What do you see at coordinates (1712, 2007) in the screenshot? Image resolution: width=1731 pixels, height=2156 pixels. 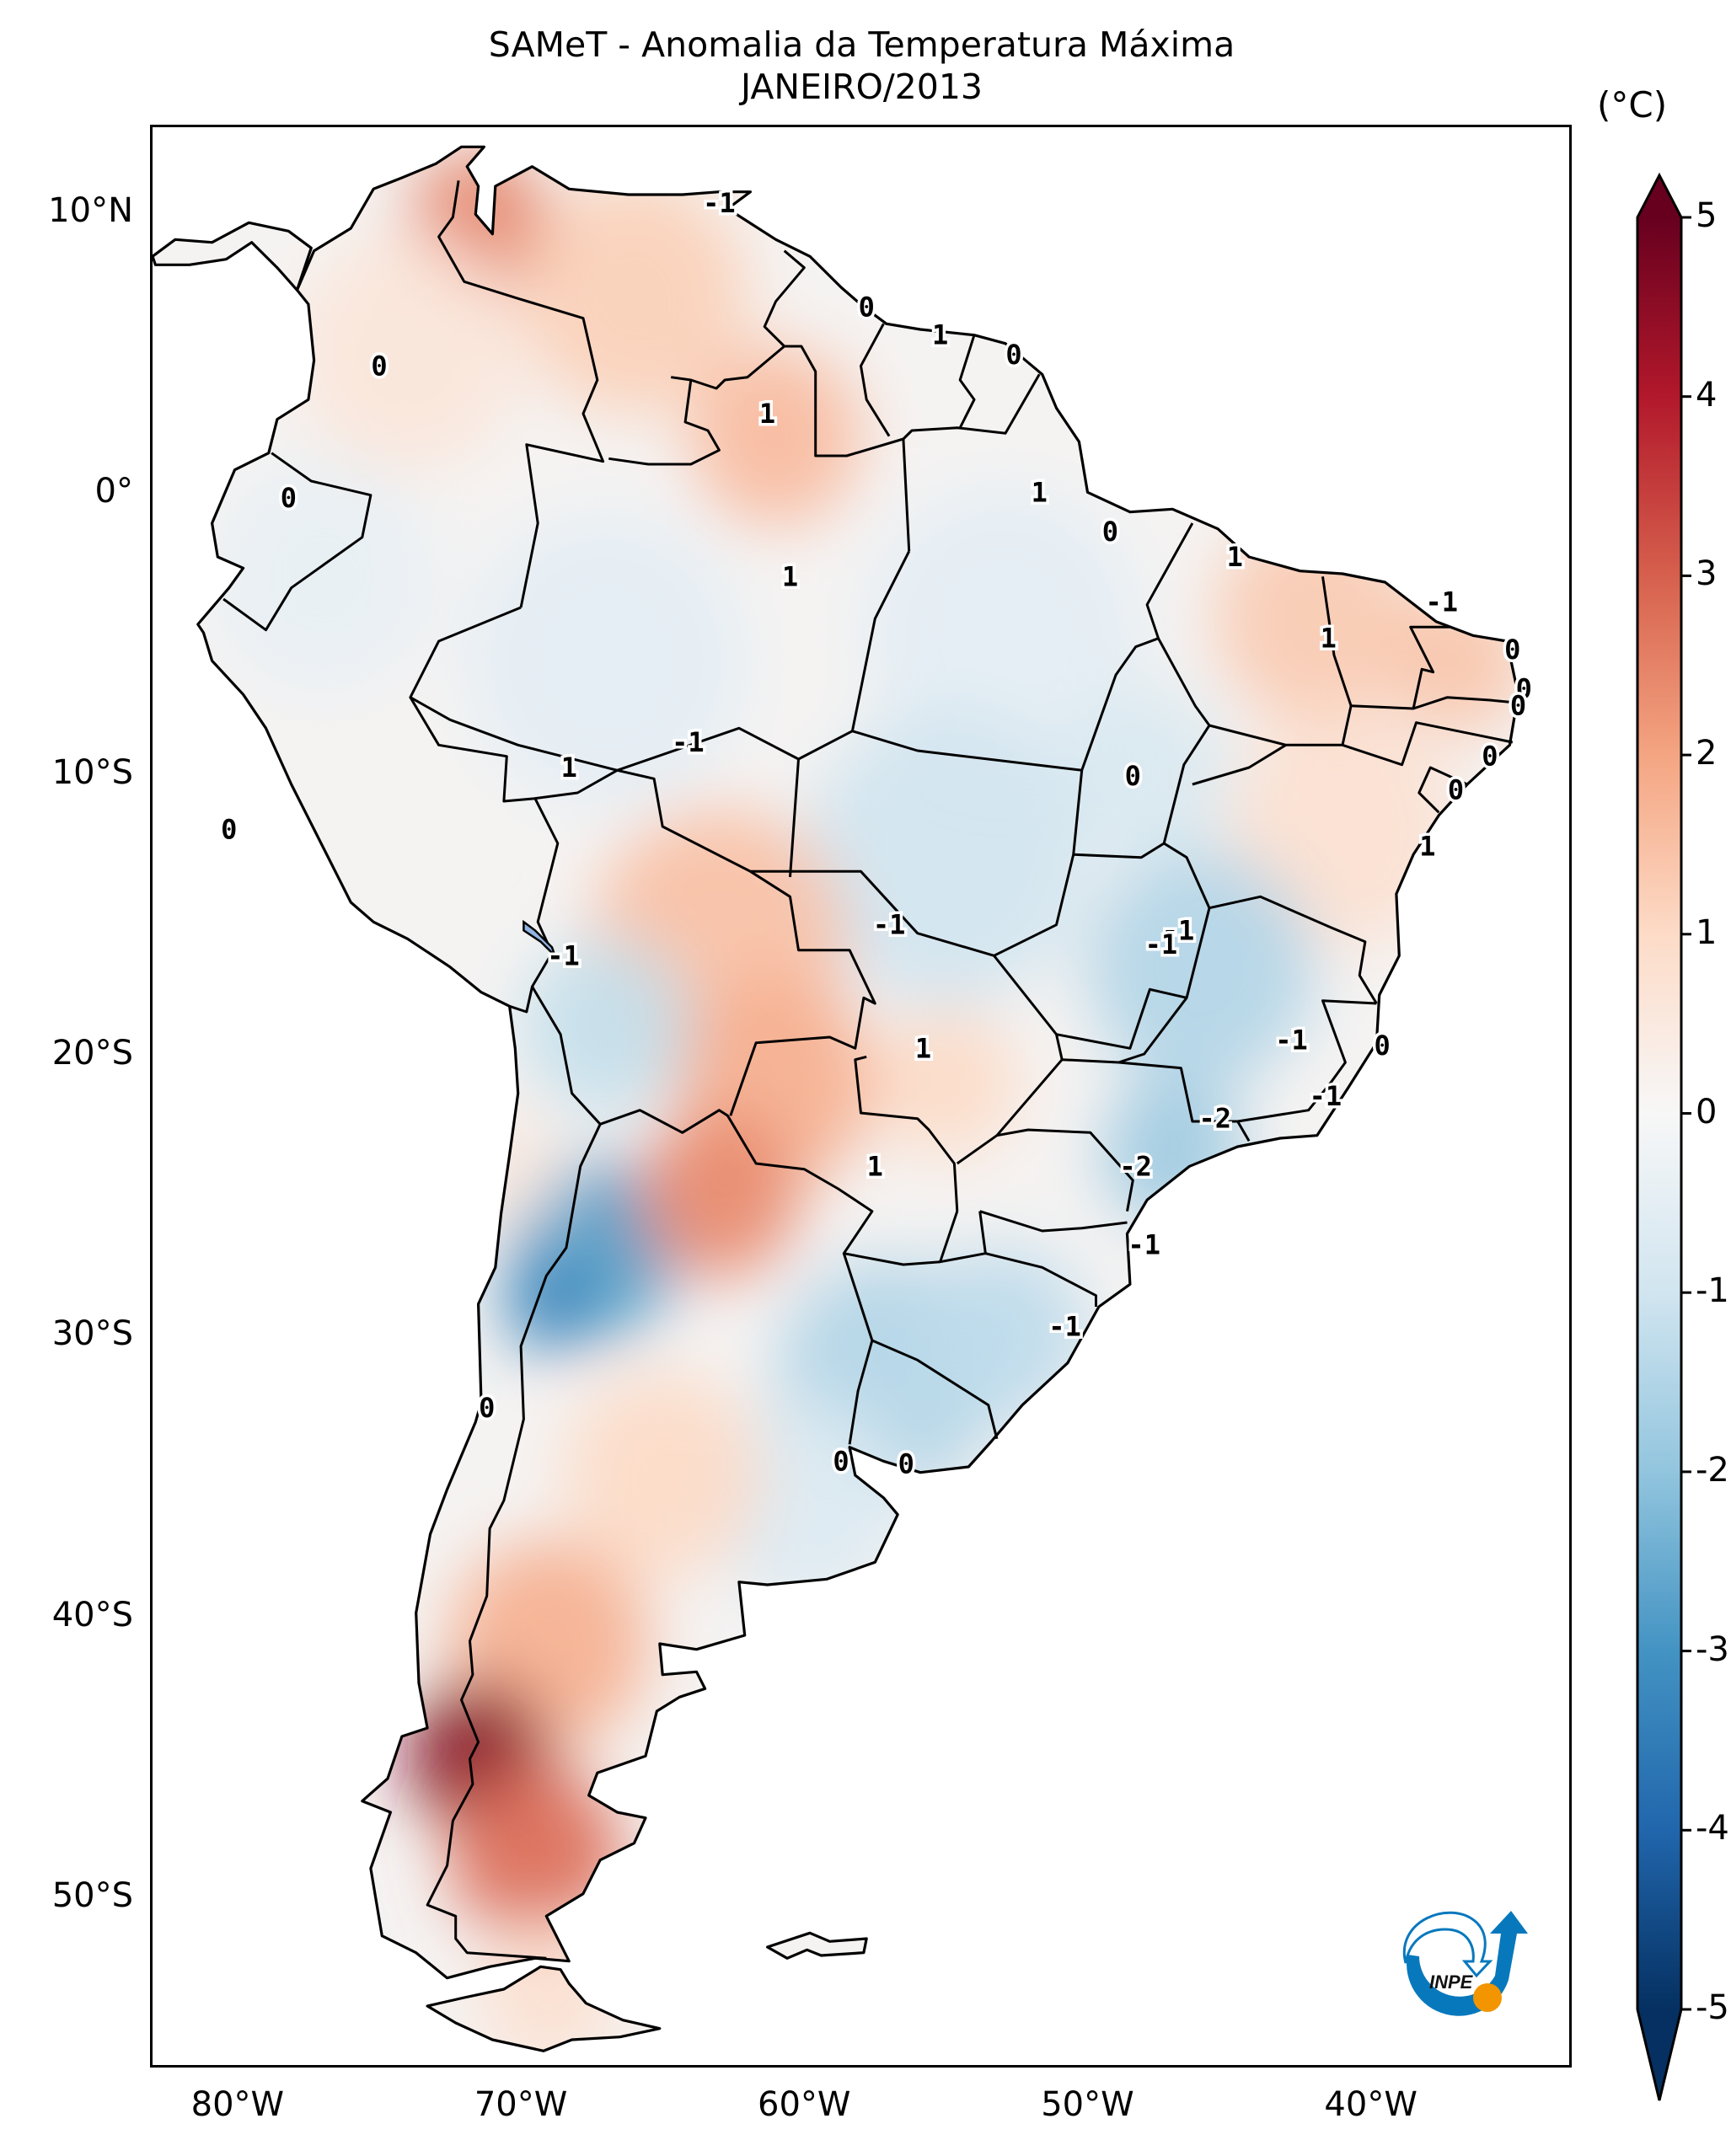 I see `colorbar-tick-label: -5` at bounding box center [1712, 2007].